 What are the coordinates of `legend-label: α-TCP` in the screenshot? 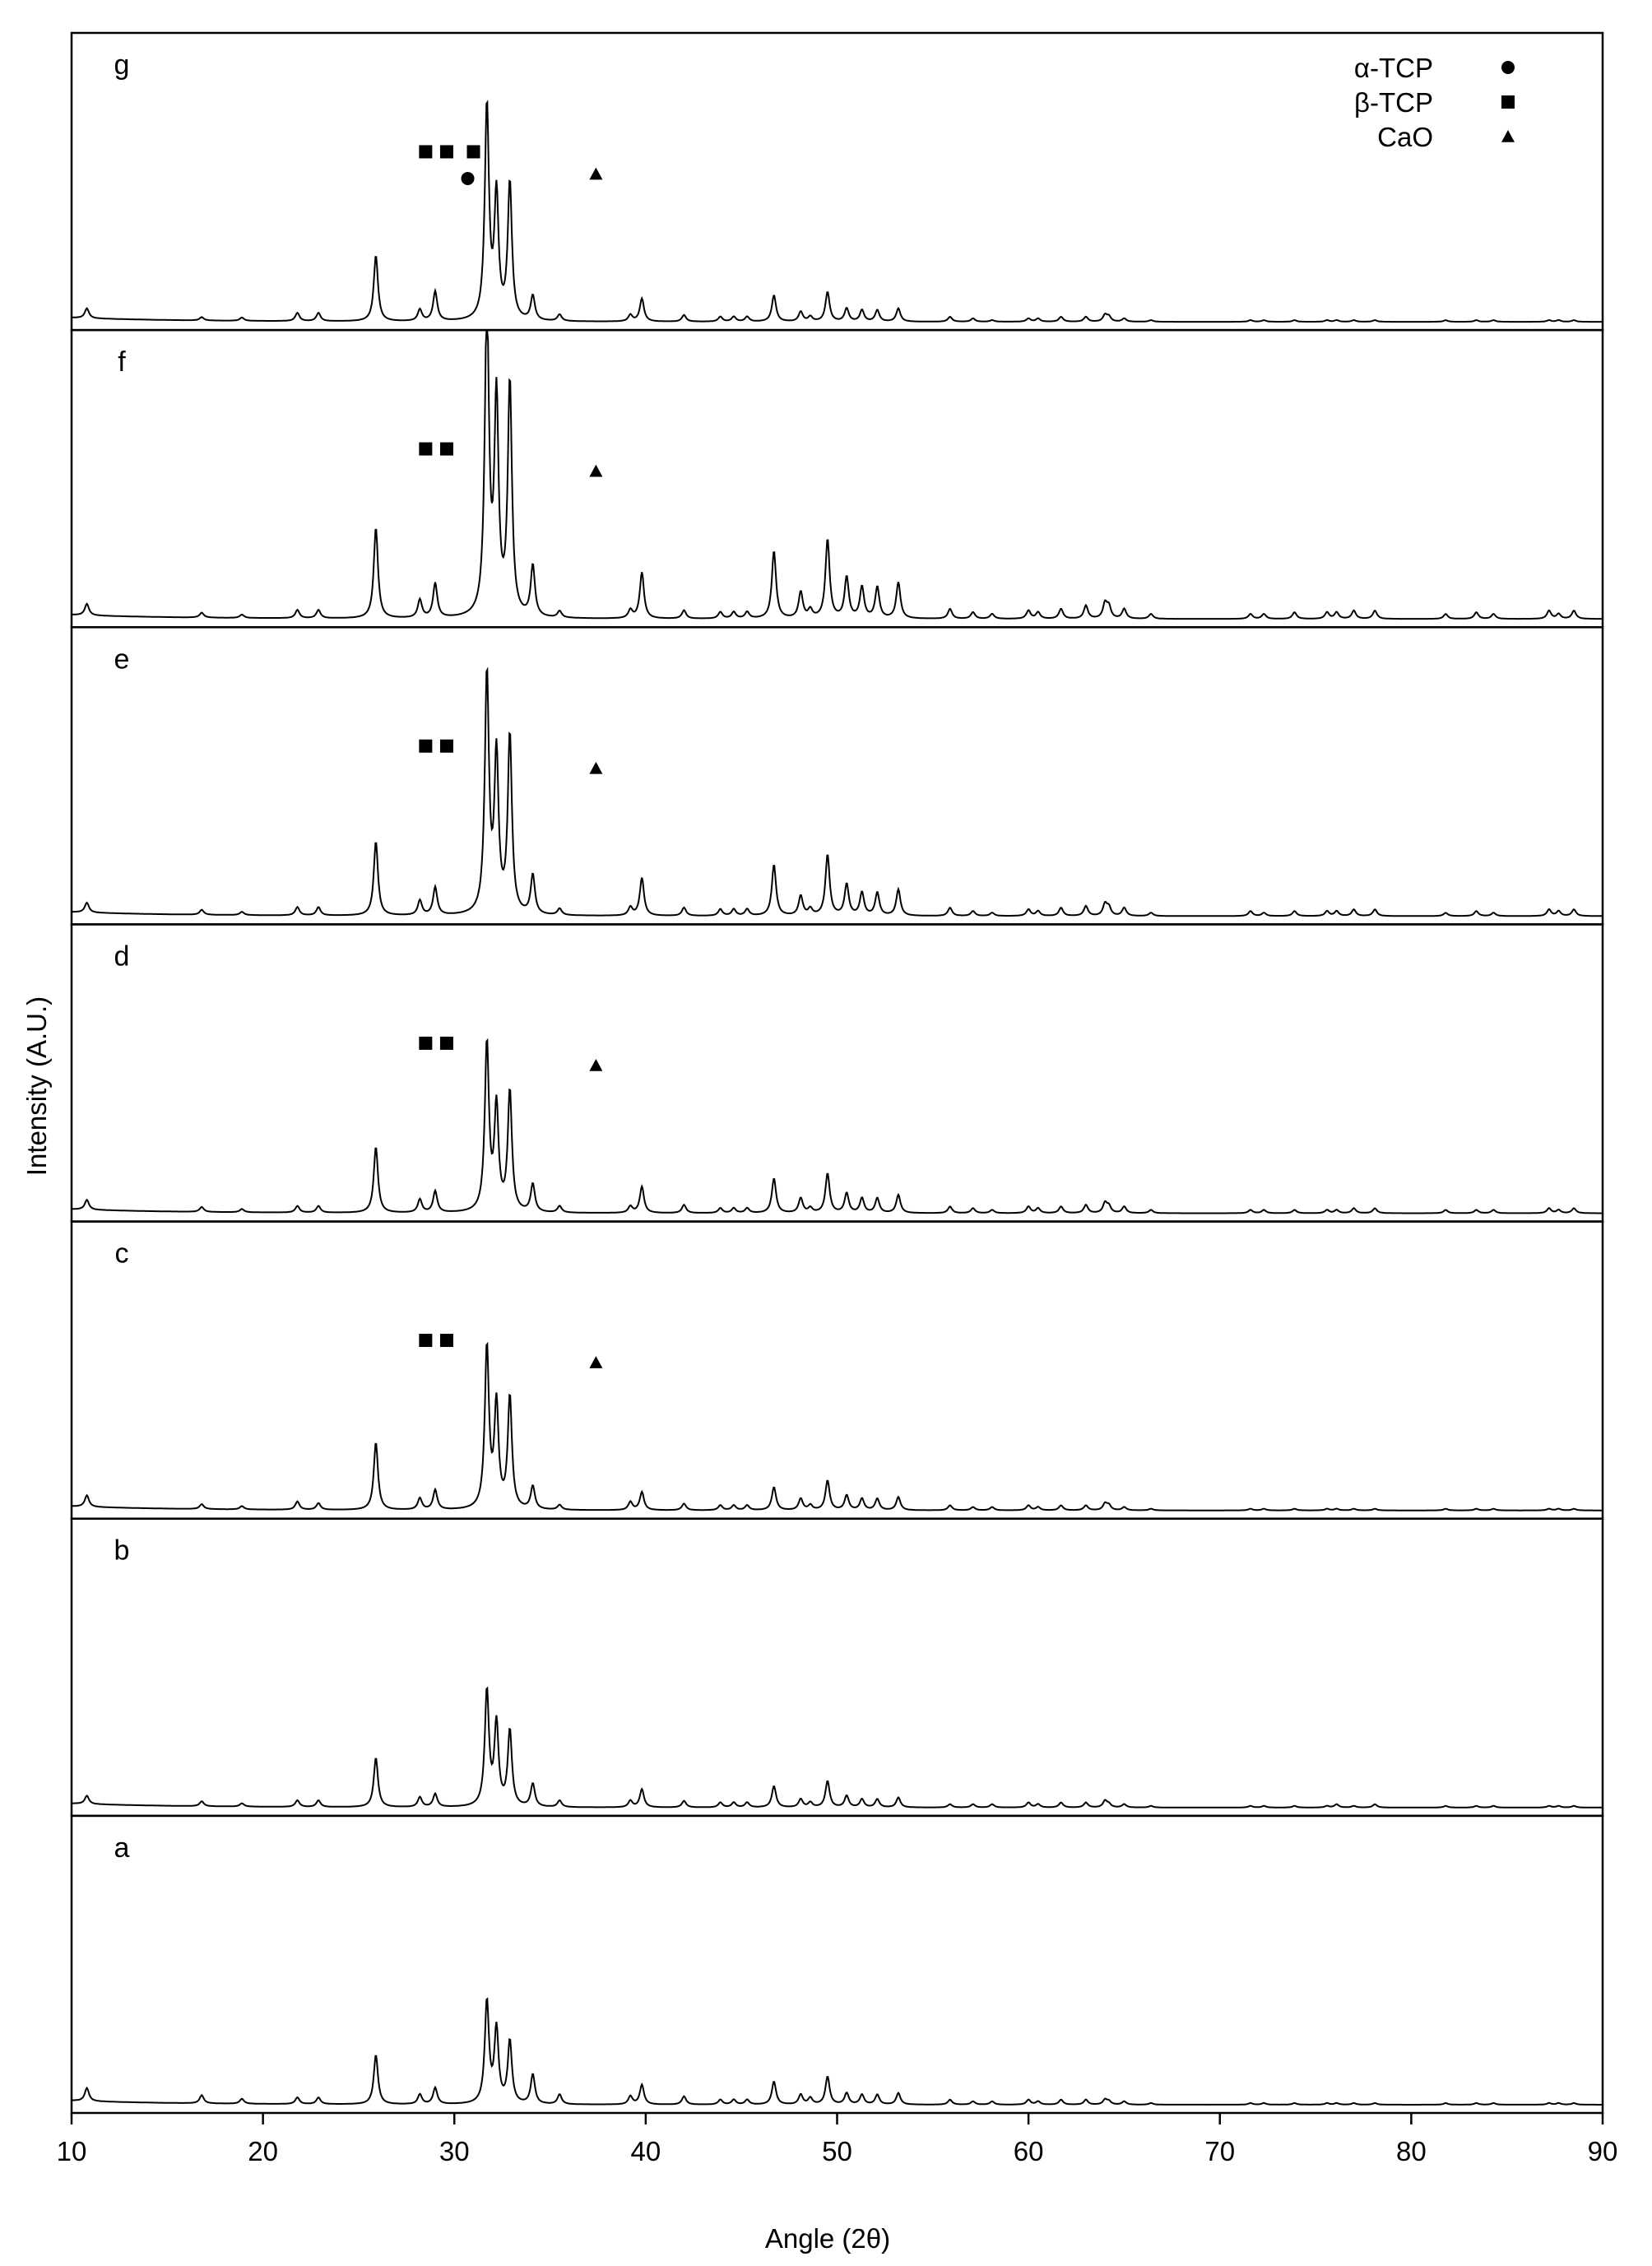 It's located at (1393, 68).